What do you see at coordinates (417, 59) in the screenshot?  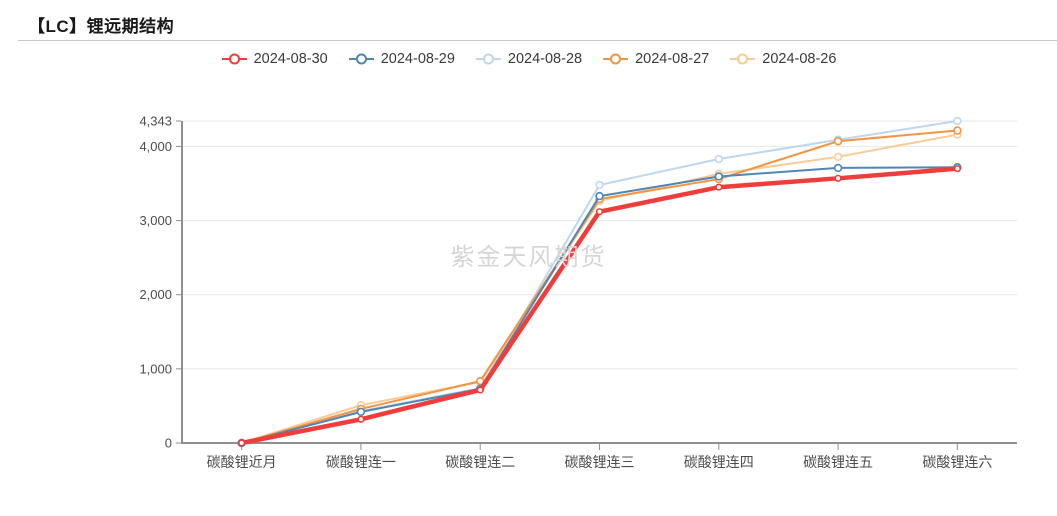 I see `legend-label: 2024-08-29` at bounding box center [417, 59].